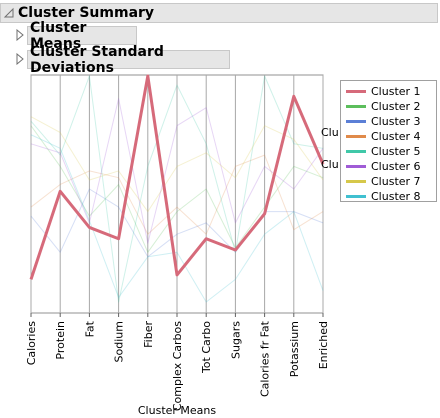 This screenshot has height=418, width=440. What do you see at coordinates (396, 196) in the screenshot?
I see `legend-label: Cluster 8` at bounding box center [396, 196].